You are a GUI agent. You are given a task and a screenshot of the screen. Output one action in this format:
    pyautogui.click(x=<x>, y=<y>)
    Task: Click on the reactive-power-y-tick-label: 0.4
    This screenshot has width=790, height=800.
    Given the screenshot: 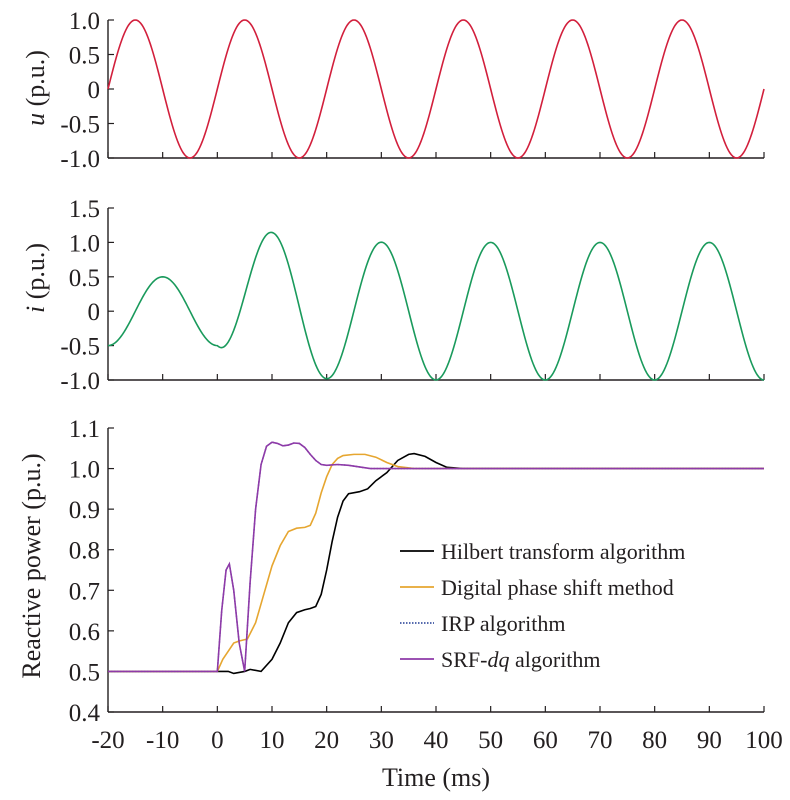 What is the action you would take?
    pyautogui.click(x=85, y=713)
    